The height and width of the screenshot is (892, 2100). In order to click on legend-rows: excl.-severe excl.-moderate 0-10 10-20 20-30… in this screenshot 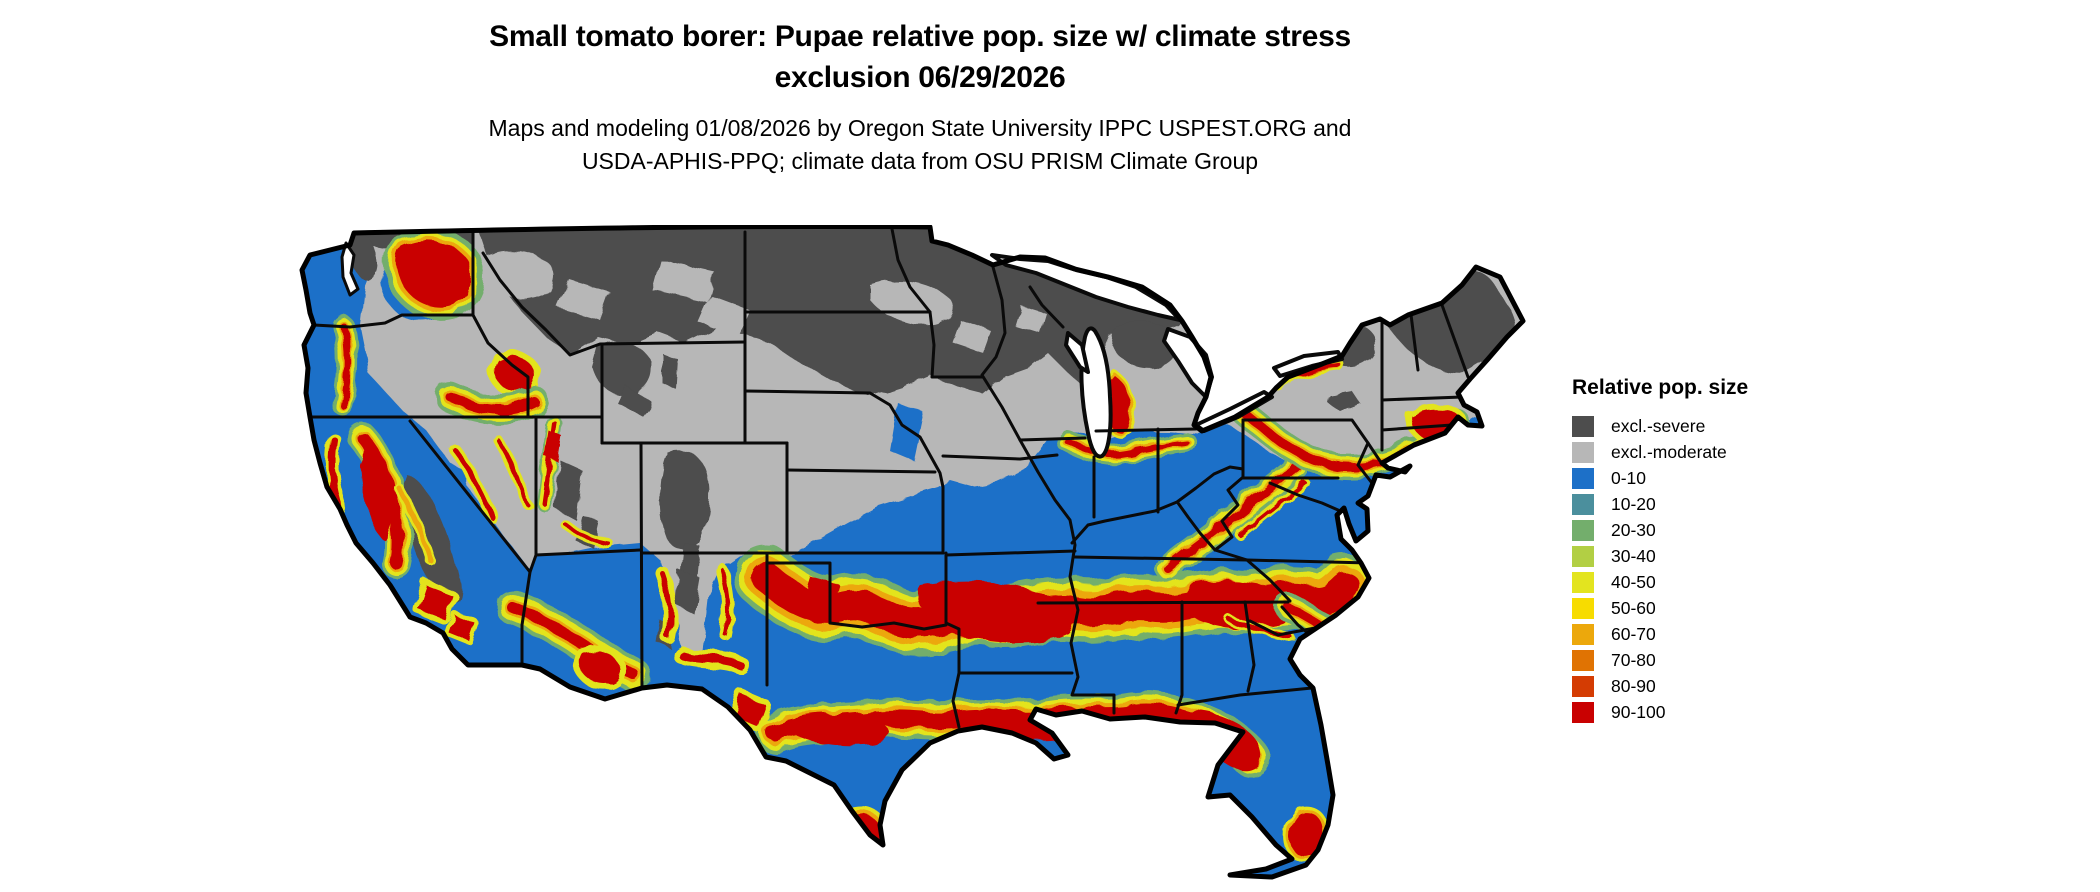, I will do `click(1660, 569)`.